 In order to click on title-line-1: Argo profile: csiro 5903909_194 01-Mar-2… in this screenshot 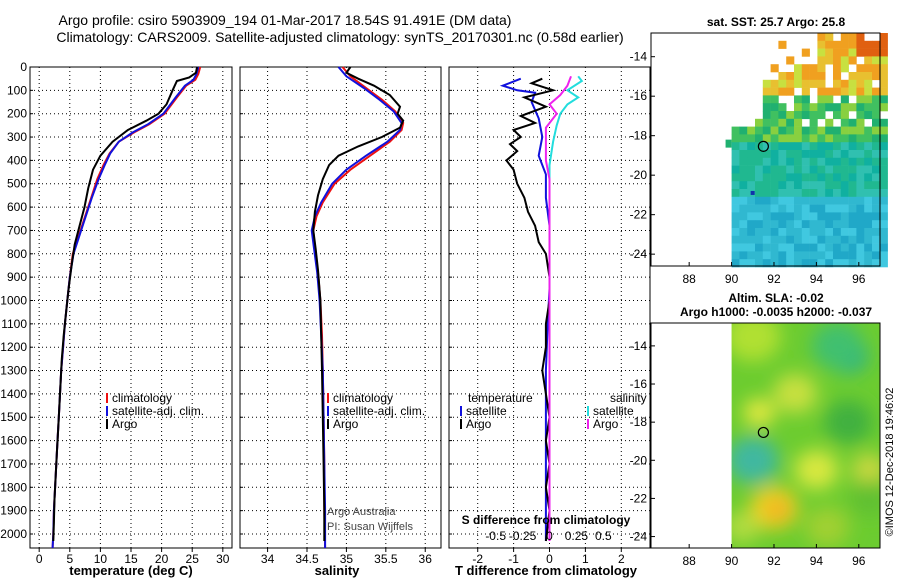, I will do `click(285, 20)`.